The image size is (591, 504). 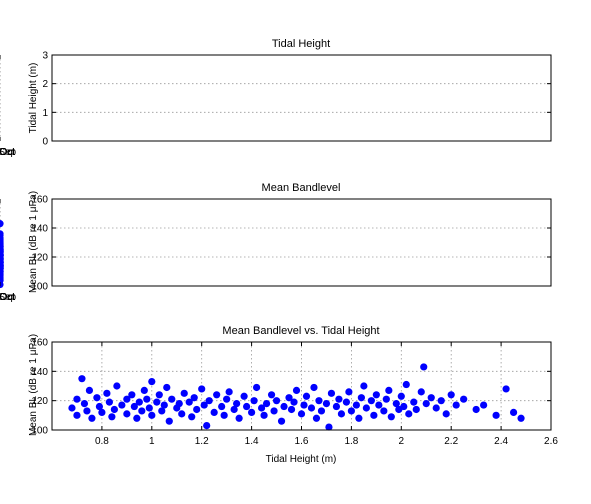 I want to click on chart-title: Tidal Height, so click(x=301, y=44).